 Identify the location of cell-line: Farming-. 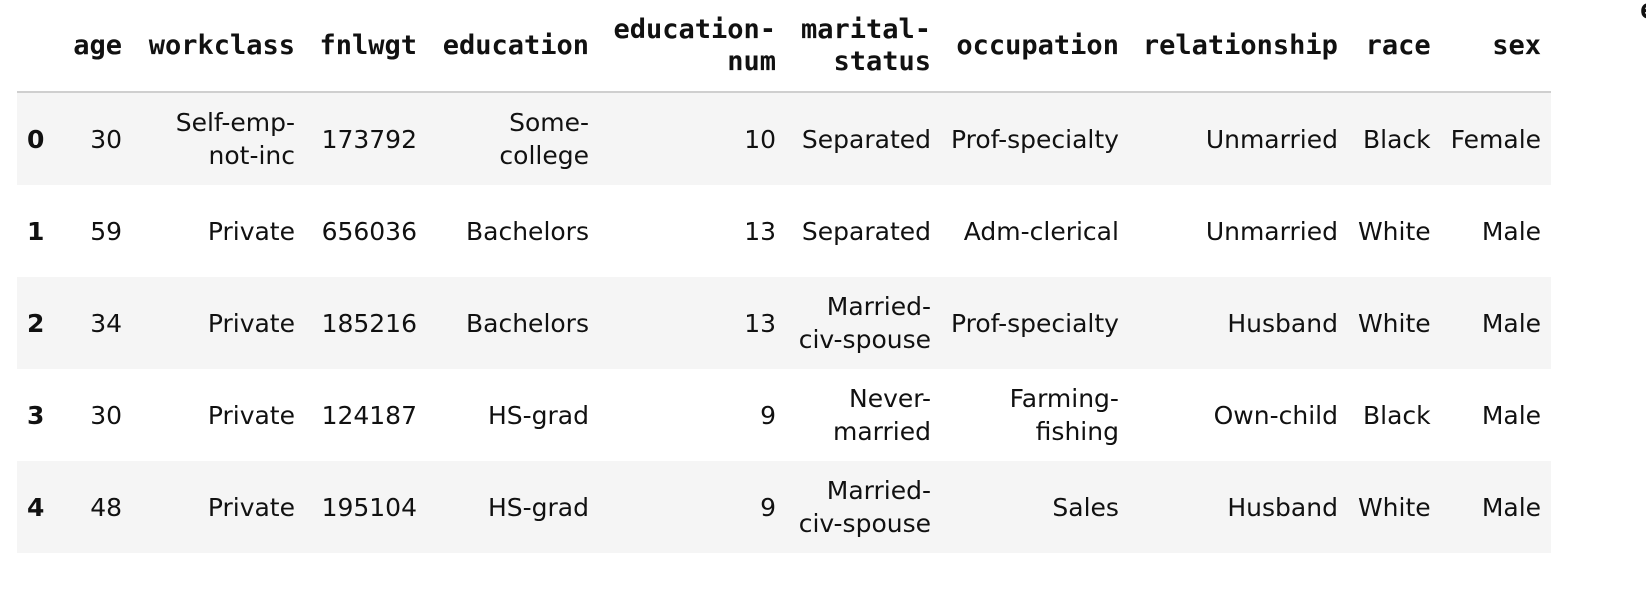
(1064, 398).